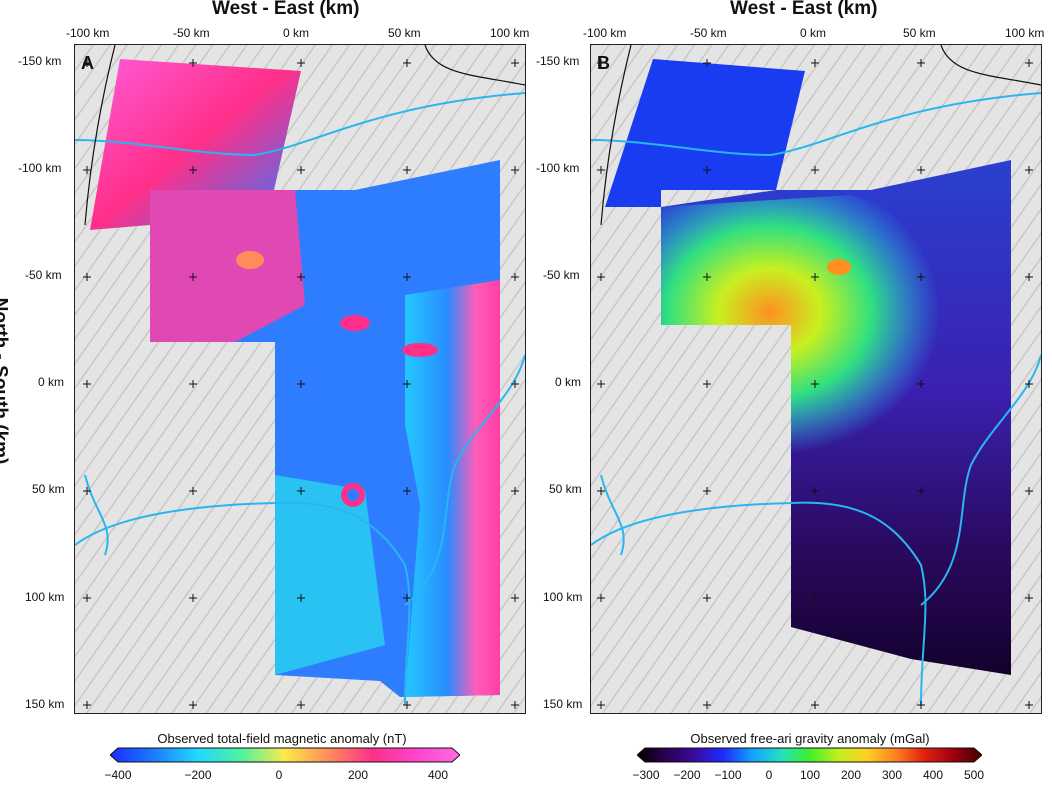  Describe the element at coordinates (45, 704) in the screenshot. I see `y-tick-a-7: 150 km` at that location.